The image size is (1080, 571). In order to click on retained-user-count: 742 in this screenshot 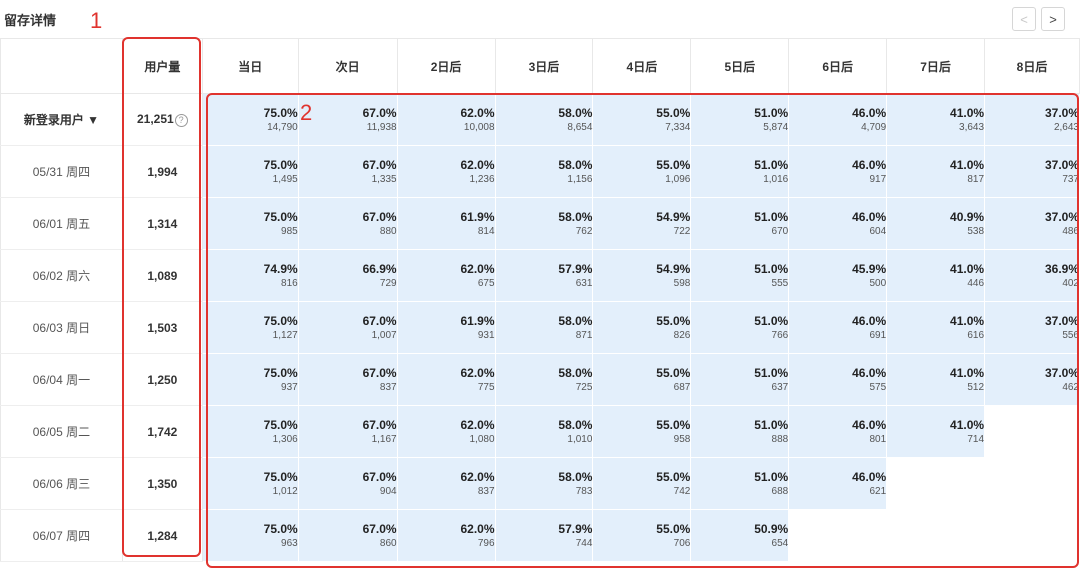, I will do `click(682, 491)`.